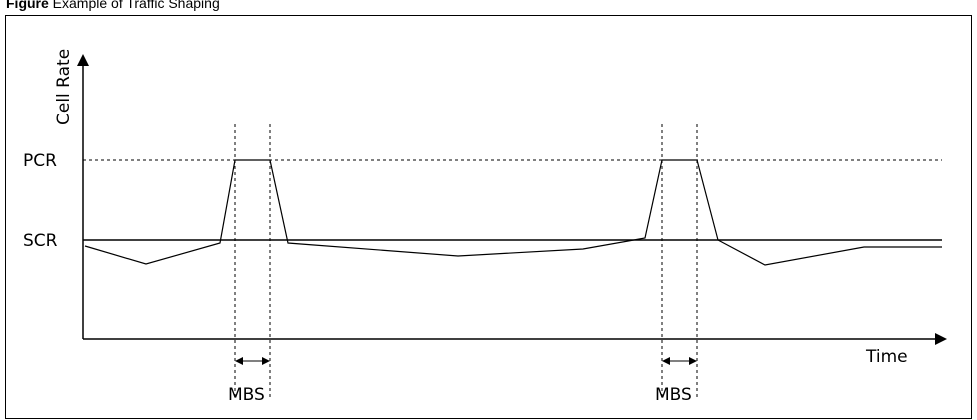 This screenshot has height=420, width=977. I want to click on figure-caption-label: Figure, so click(27, 5).